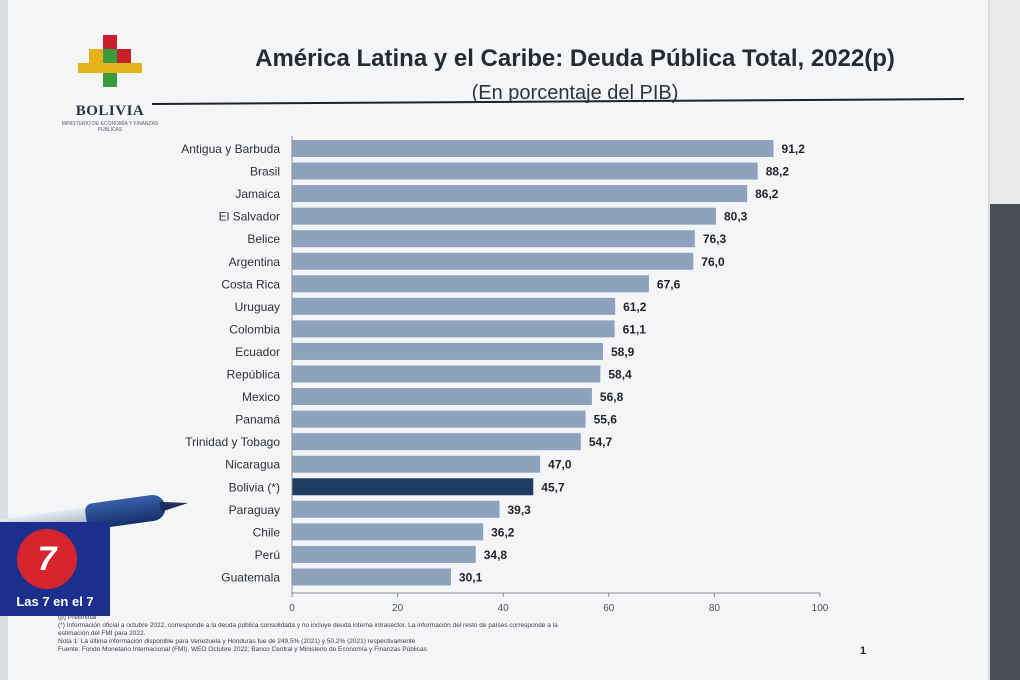 This screenshot has width=1020, height=680. Describe the element at coordinates (263, 239) in the screenshot. I see `category-label: Belice` at that location.